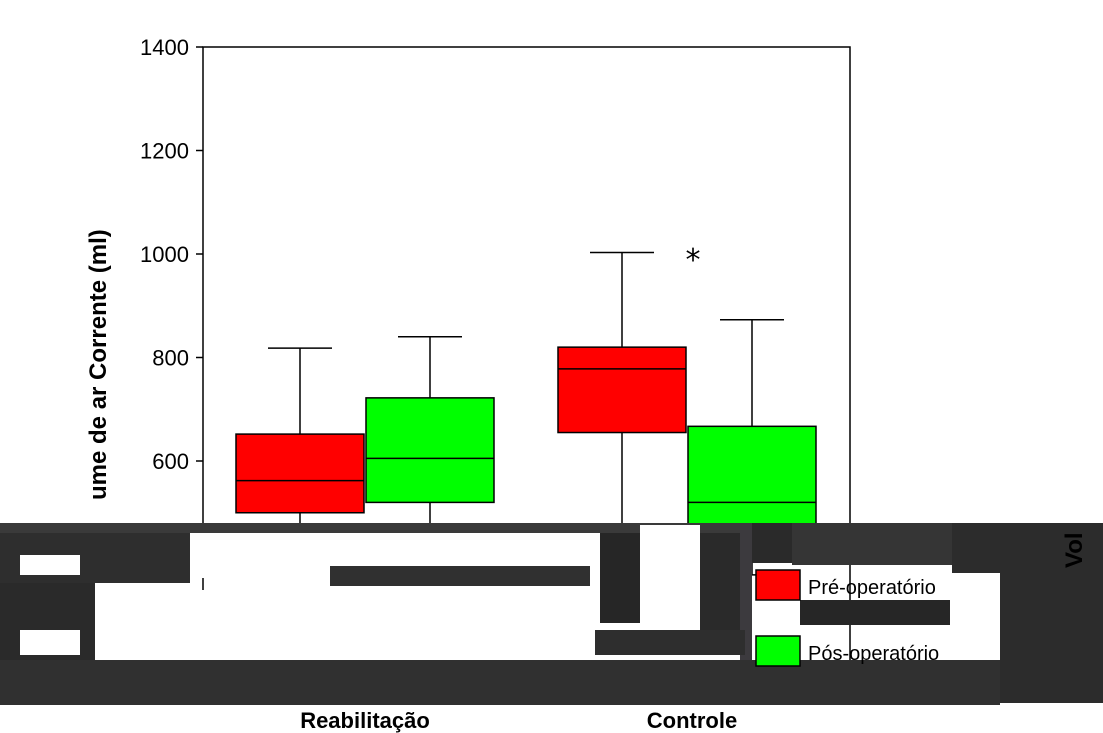 The height and width of the screenshot is (733, 1103). Describe the element at coordinates (778, 651) in the screenshot. I see `legend-swatch-pos` at that location.